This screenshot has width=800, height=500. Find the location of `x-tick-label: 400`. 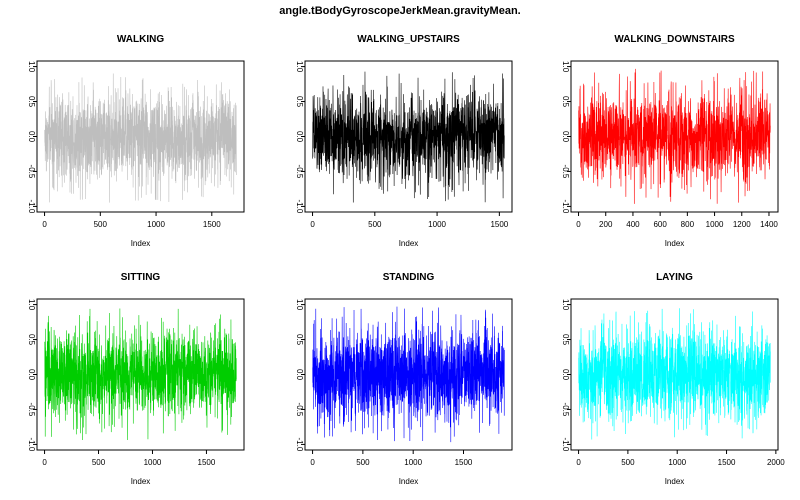

x-tick-label: 400 is located at coordinates (633, 224).